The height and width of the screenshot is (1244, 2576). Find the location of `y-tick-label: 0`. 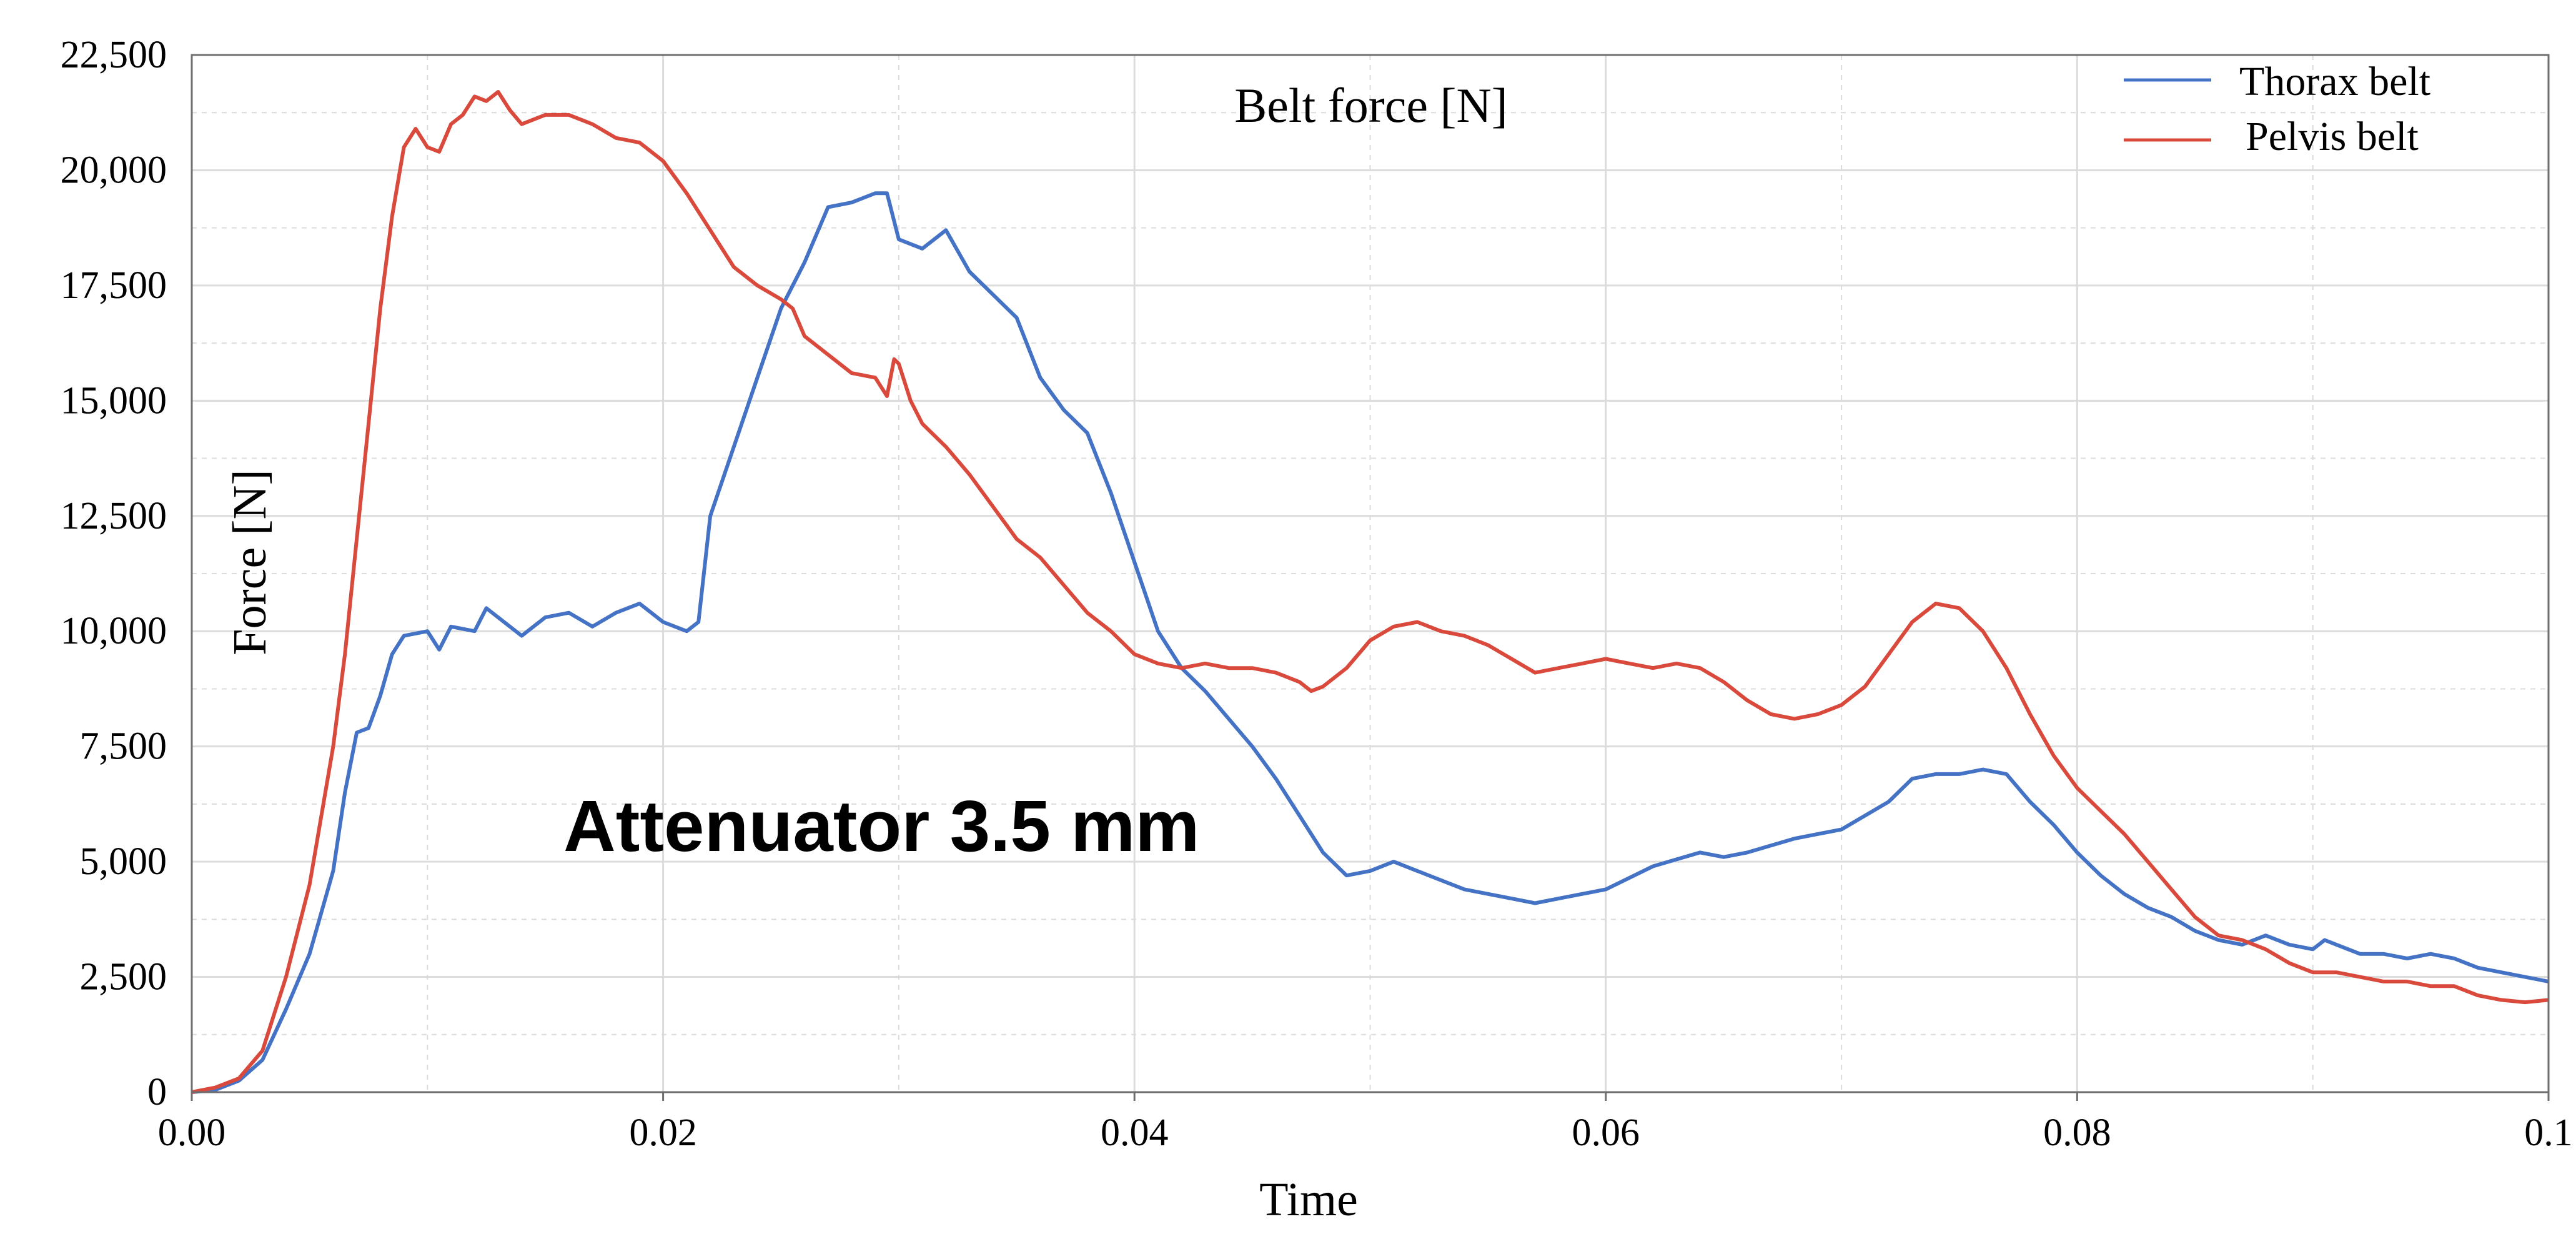

y-tick-label: 0 is located at coordinates (157, 1092).